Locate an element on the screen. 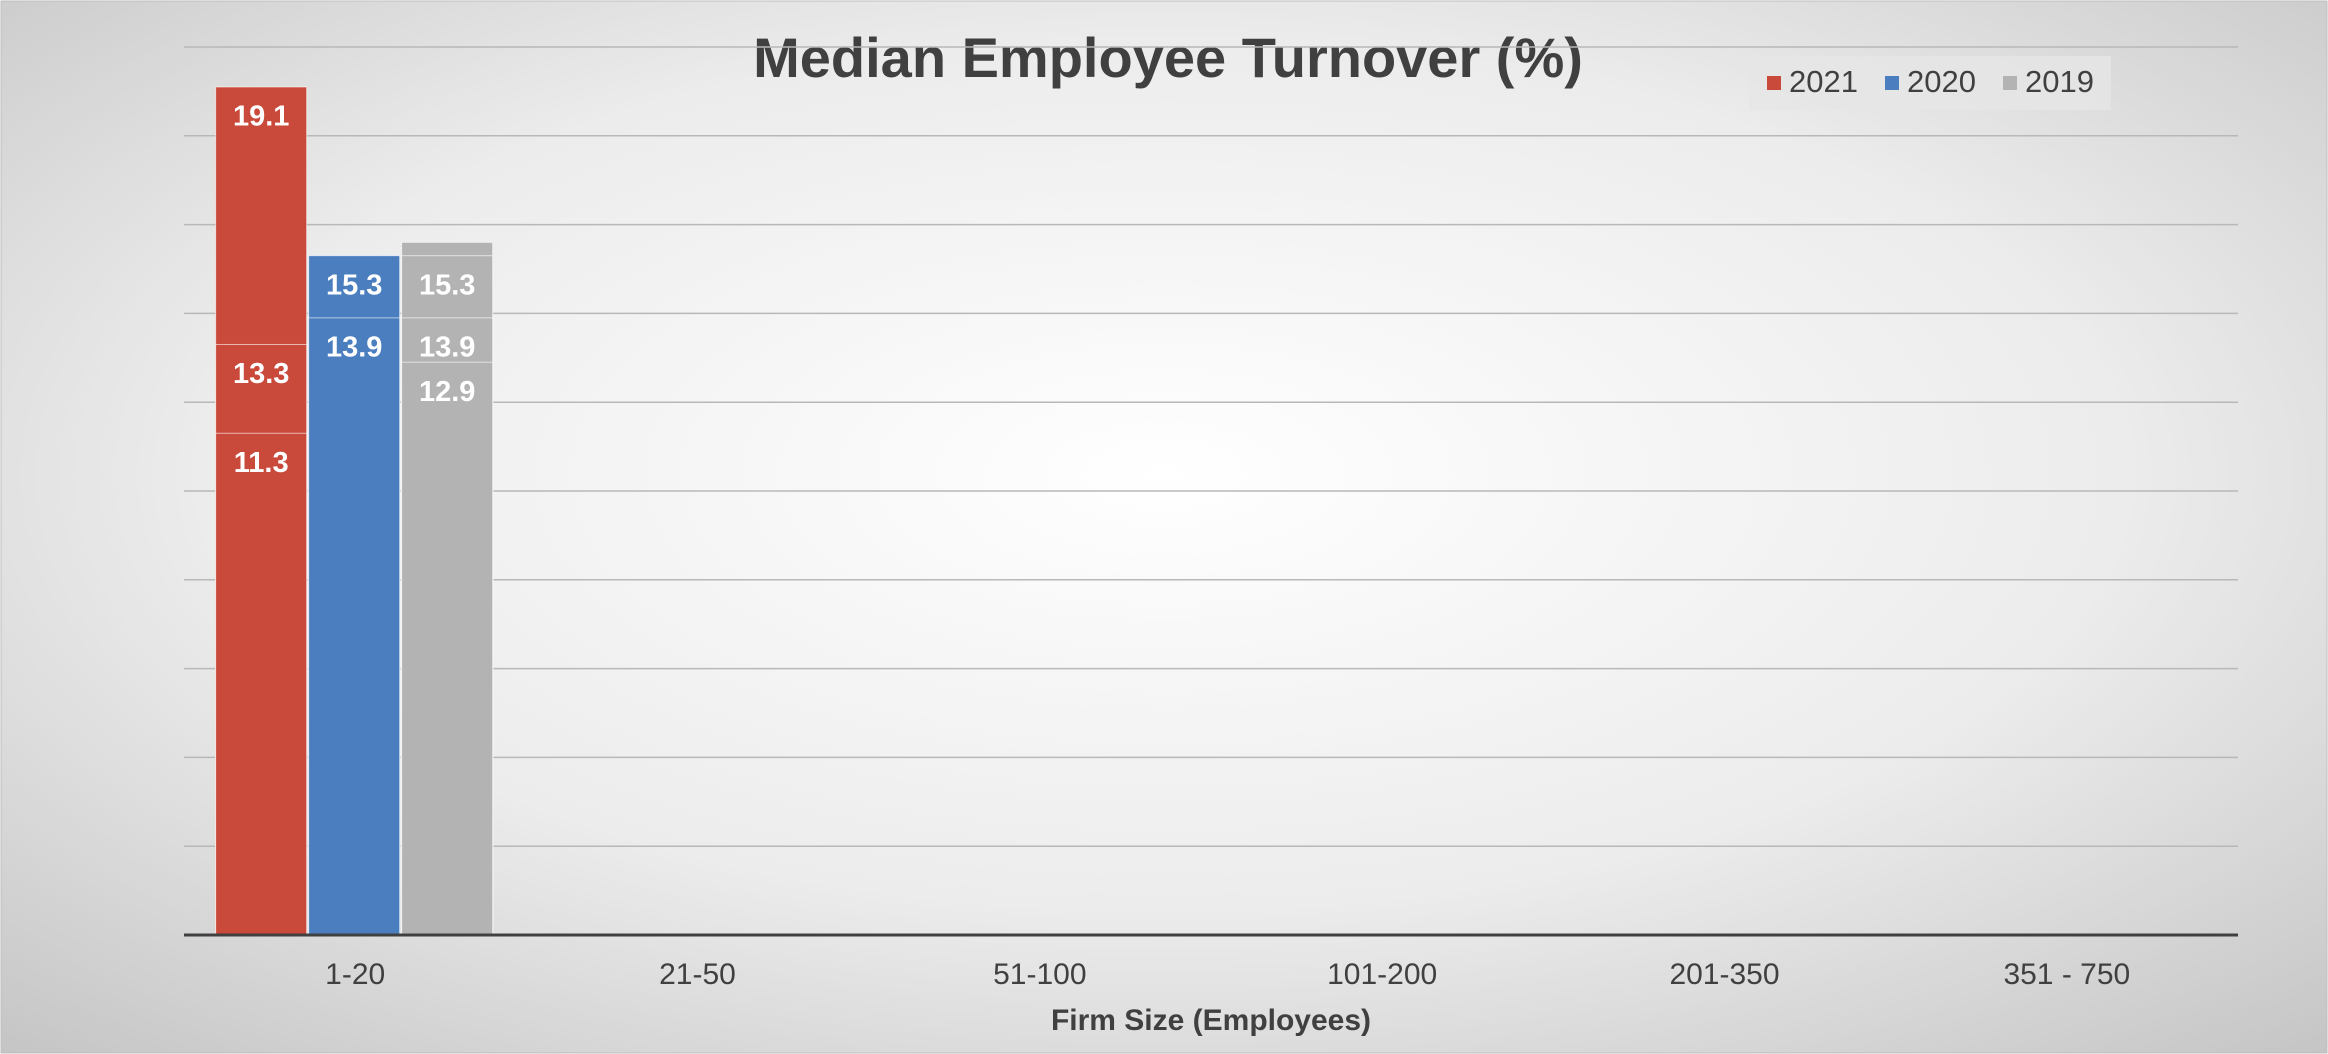  chart-title: Median Employee Turnover (%) is located at coordinates (1168, 57).